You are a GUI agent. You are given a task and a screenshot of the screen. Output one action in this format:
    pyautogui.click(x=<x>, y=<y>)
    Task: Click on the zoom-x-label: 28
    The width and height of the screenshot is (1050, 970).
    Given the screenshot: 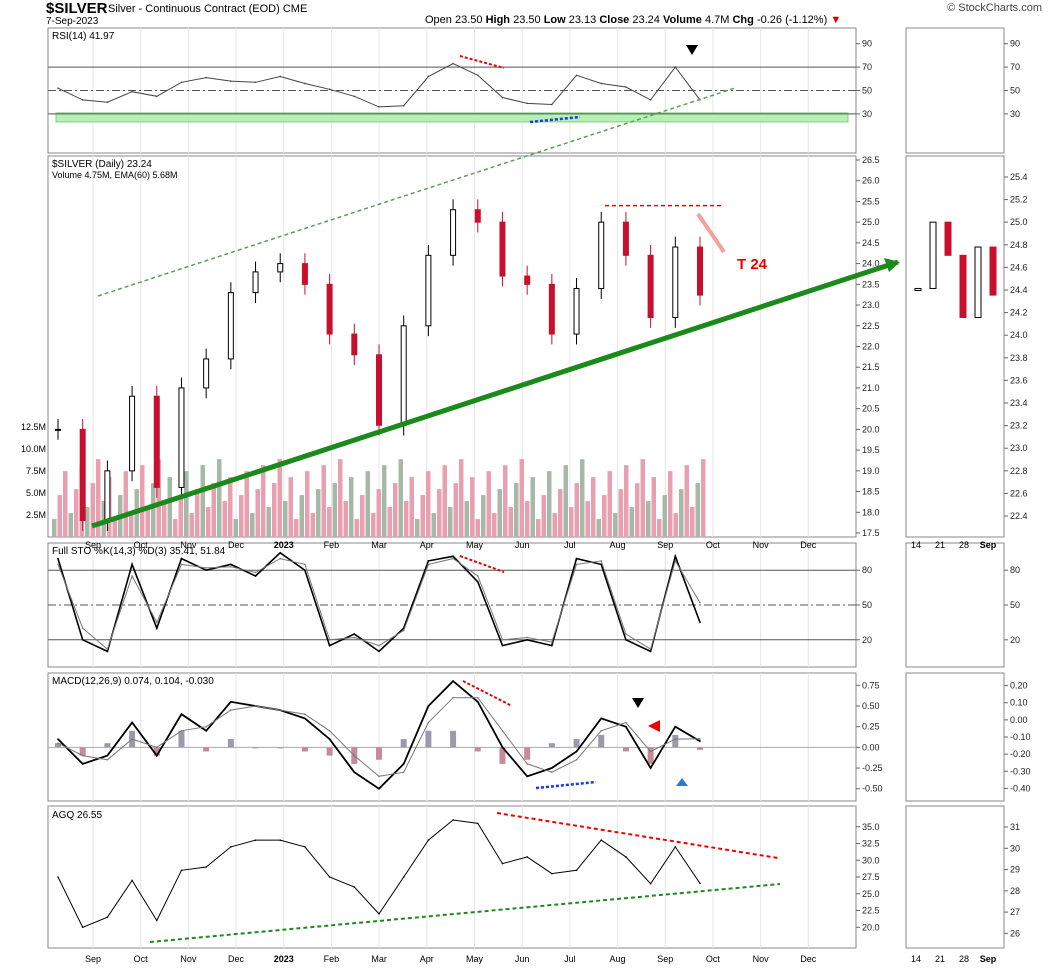 What is the action you would take?
    pyautogui.click(x=964, y=545)
    